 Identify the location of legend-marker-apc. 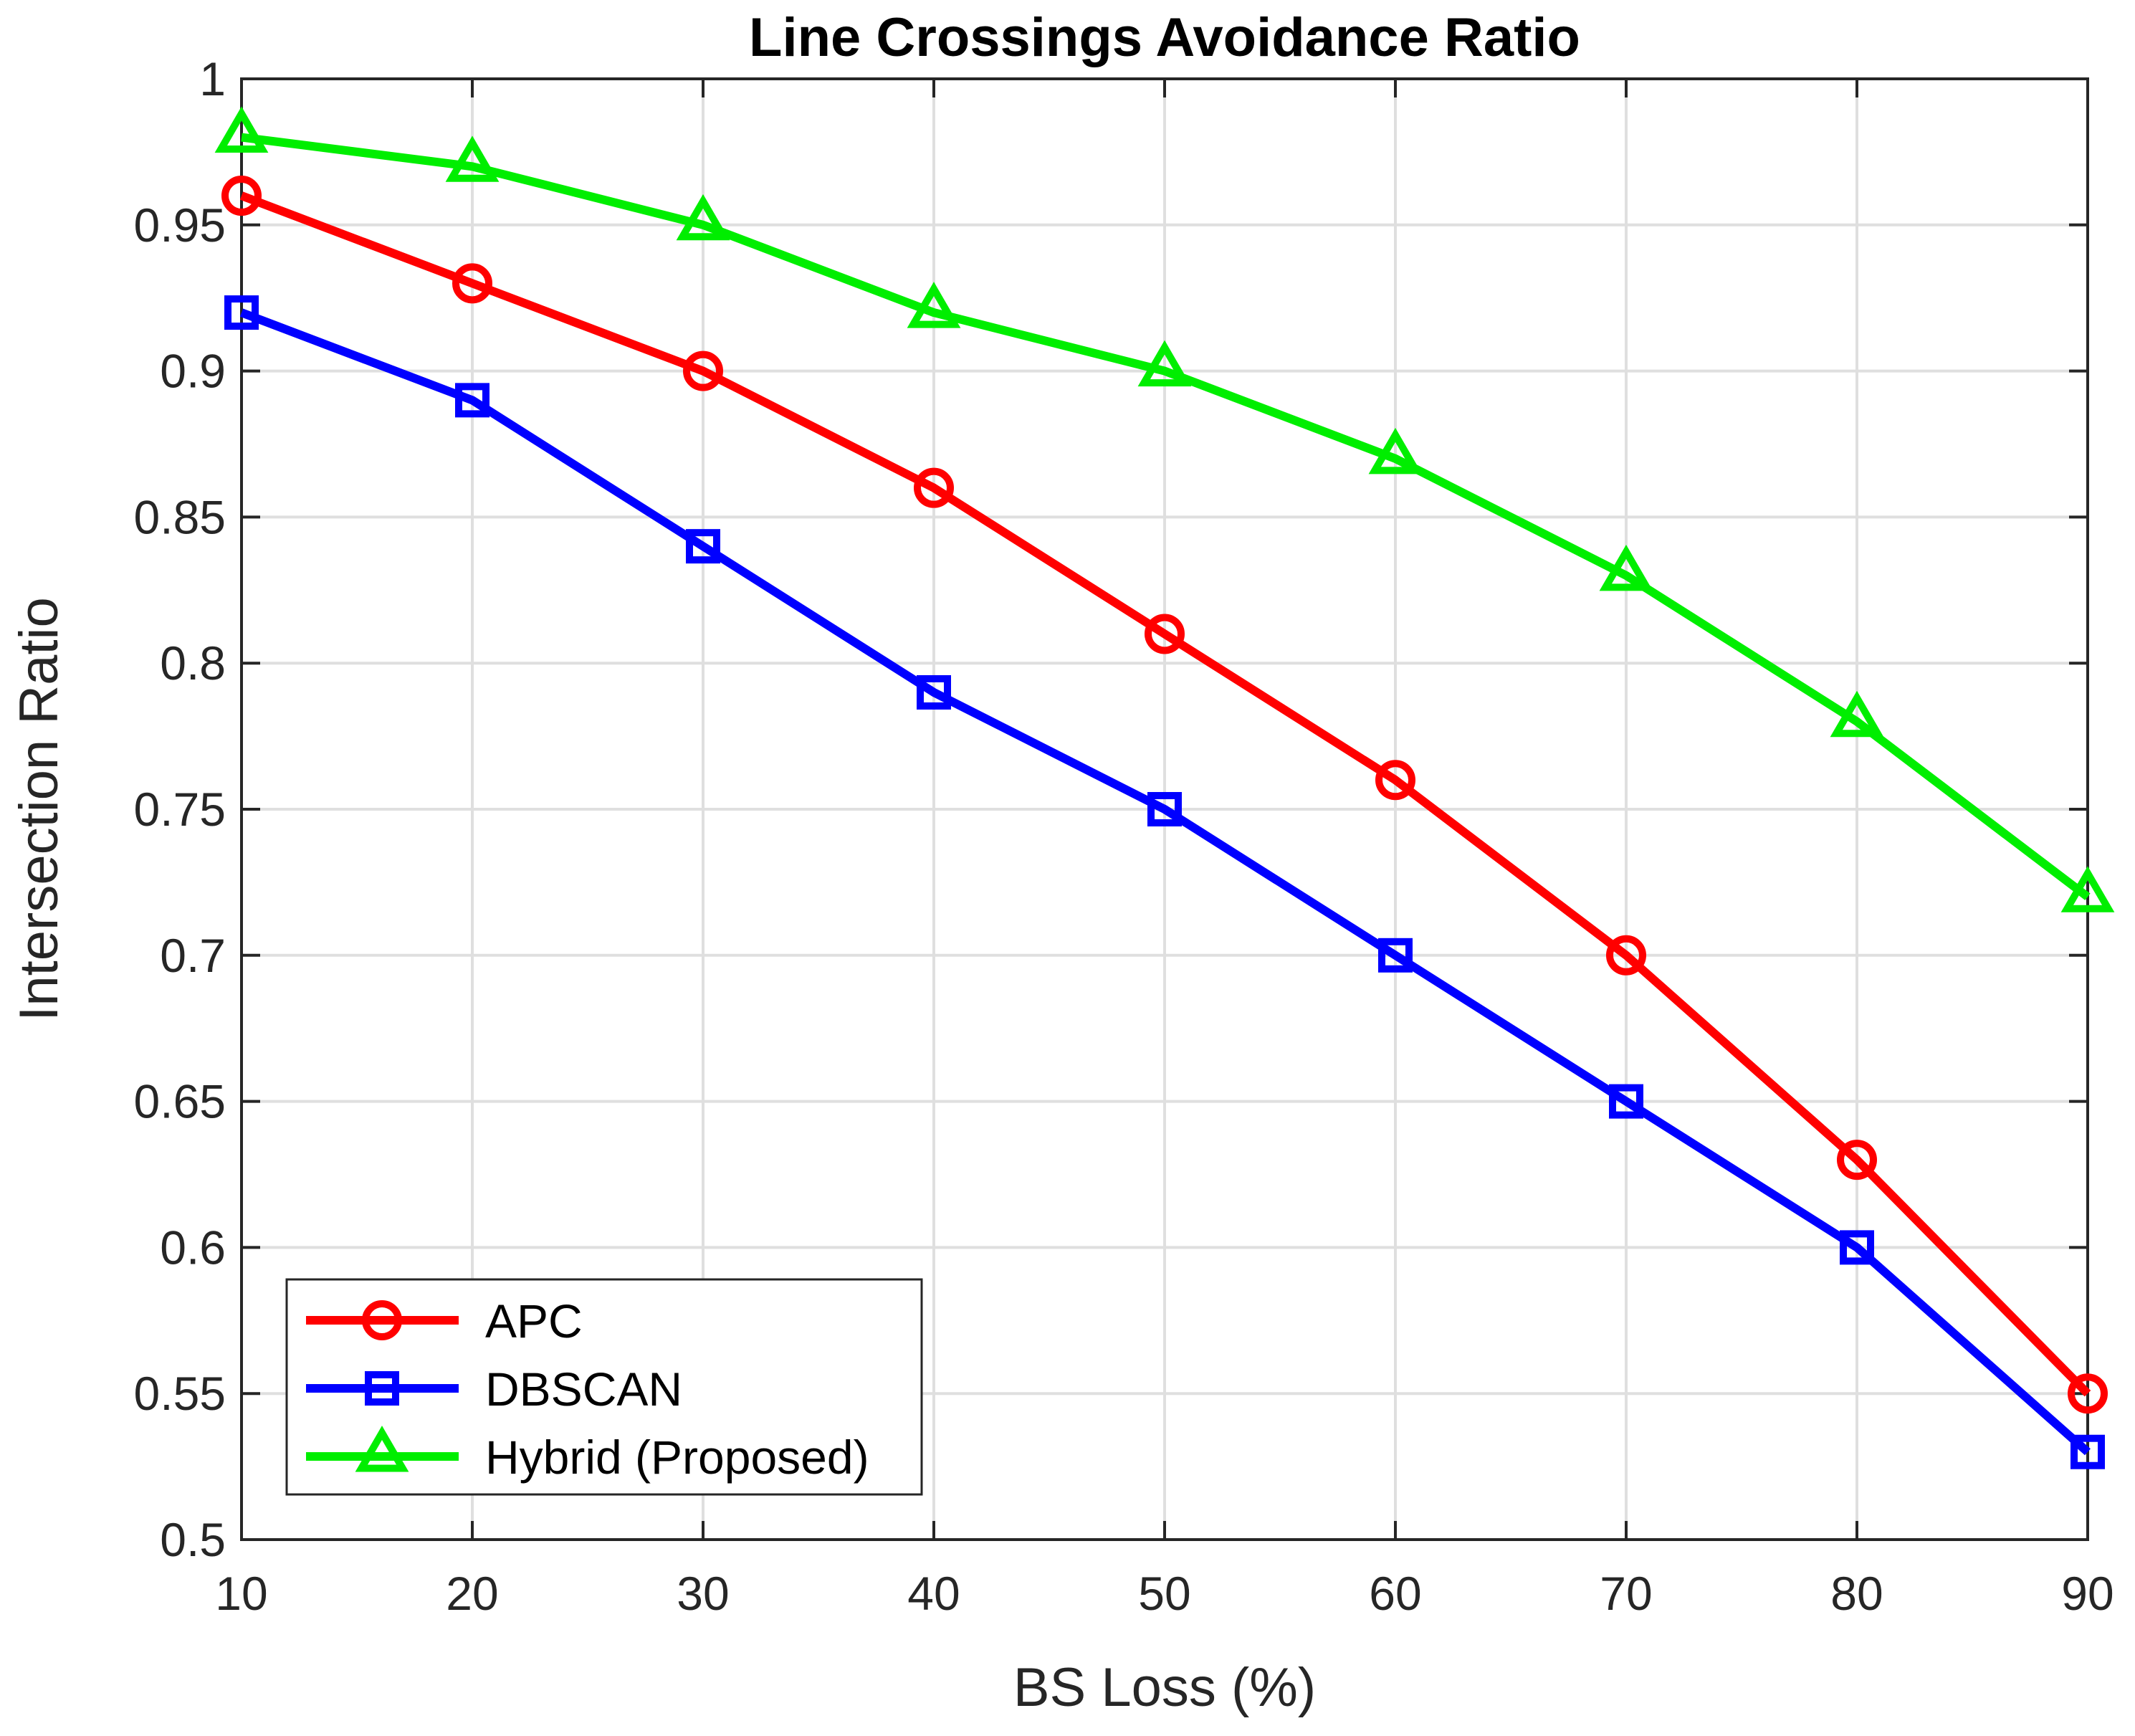
(382, 1320).